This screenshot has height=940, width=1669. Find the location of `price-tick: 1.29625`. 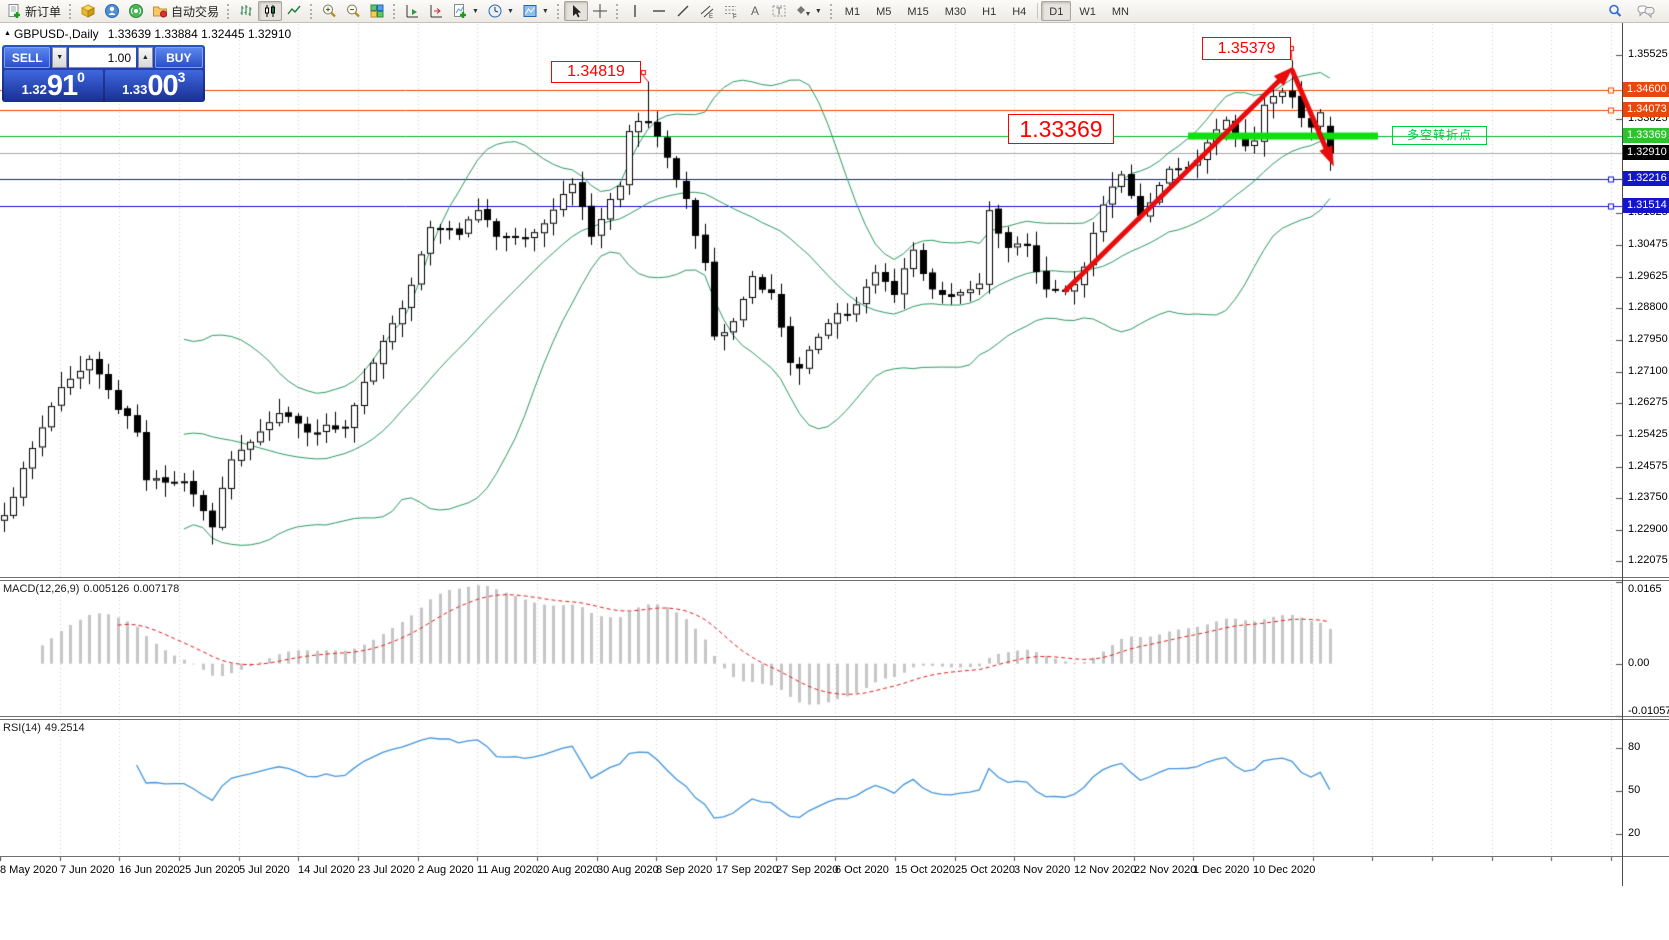

price-tick: 1.29625 is located at coordinates (1648, 276).